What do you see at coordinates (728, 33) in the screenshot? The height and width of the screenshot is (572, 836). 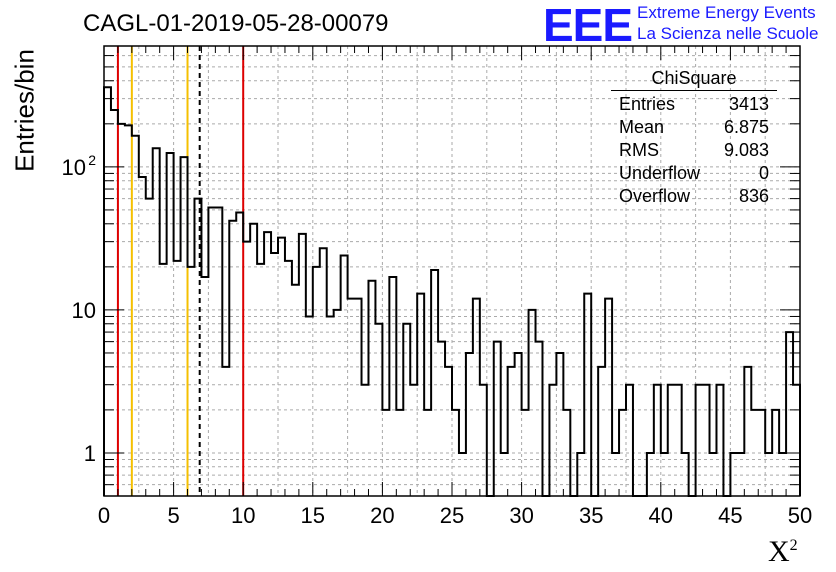 I see `logo-tagline-2: La Scienza nelle Scuole` at bounding box center [728, 33].